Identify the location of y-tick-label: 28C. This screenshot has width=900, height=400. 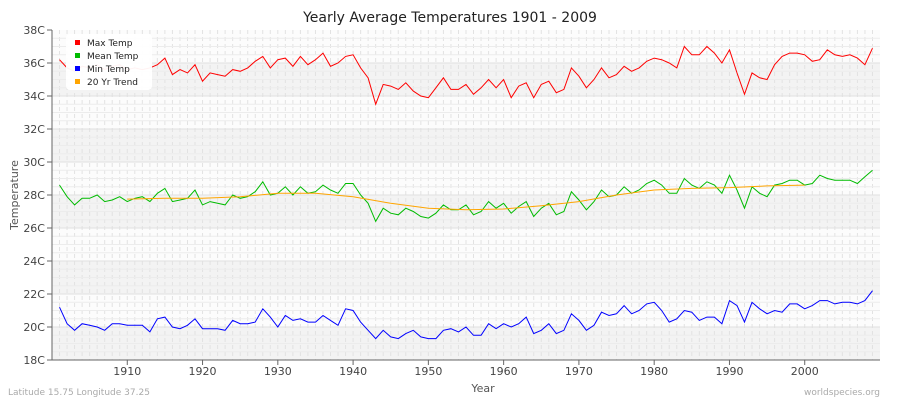
(34, 195).